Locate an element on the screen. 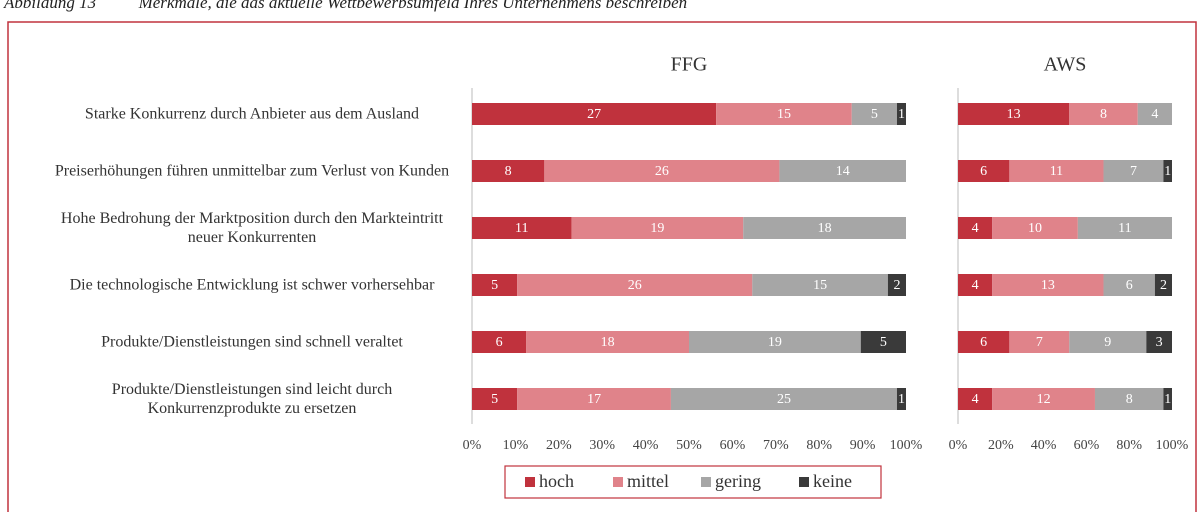 This screenshot has width=1203, height=512. data-label: 17 is located at coordinates (594, 399).